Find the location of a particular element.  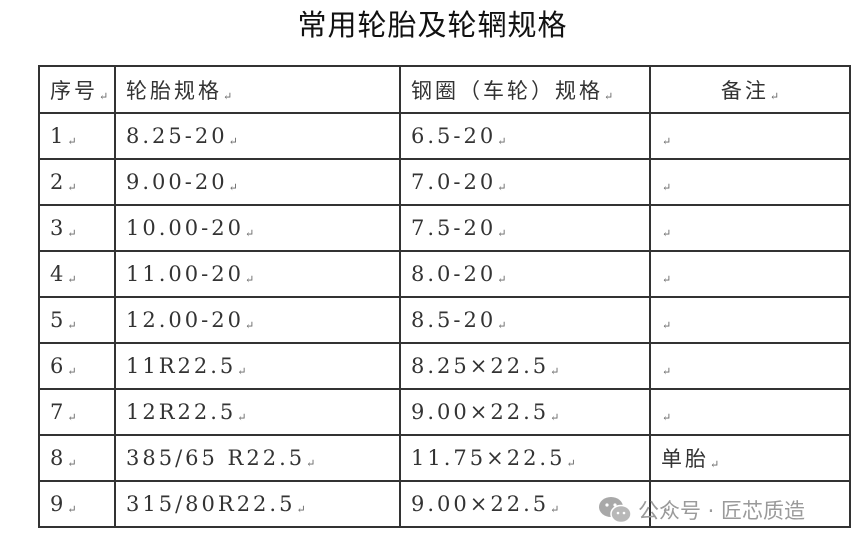

header-index: 序号 is located at coordinates (77, 89).